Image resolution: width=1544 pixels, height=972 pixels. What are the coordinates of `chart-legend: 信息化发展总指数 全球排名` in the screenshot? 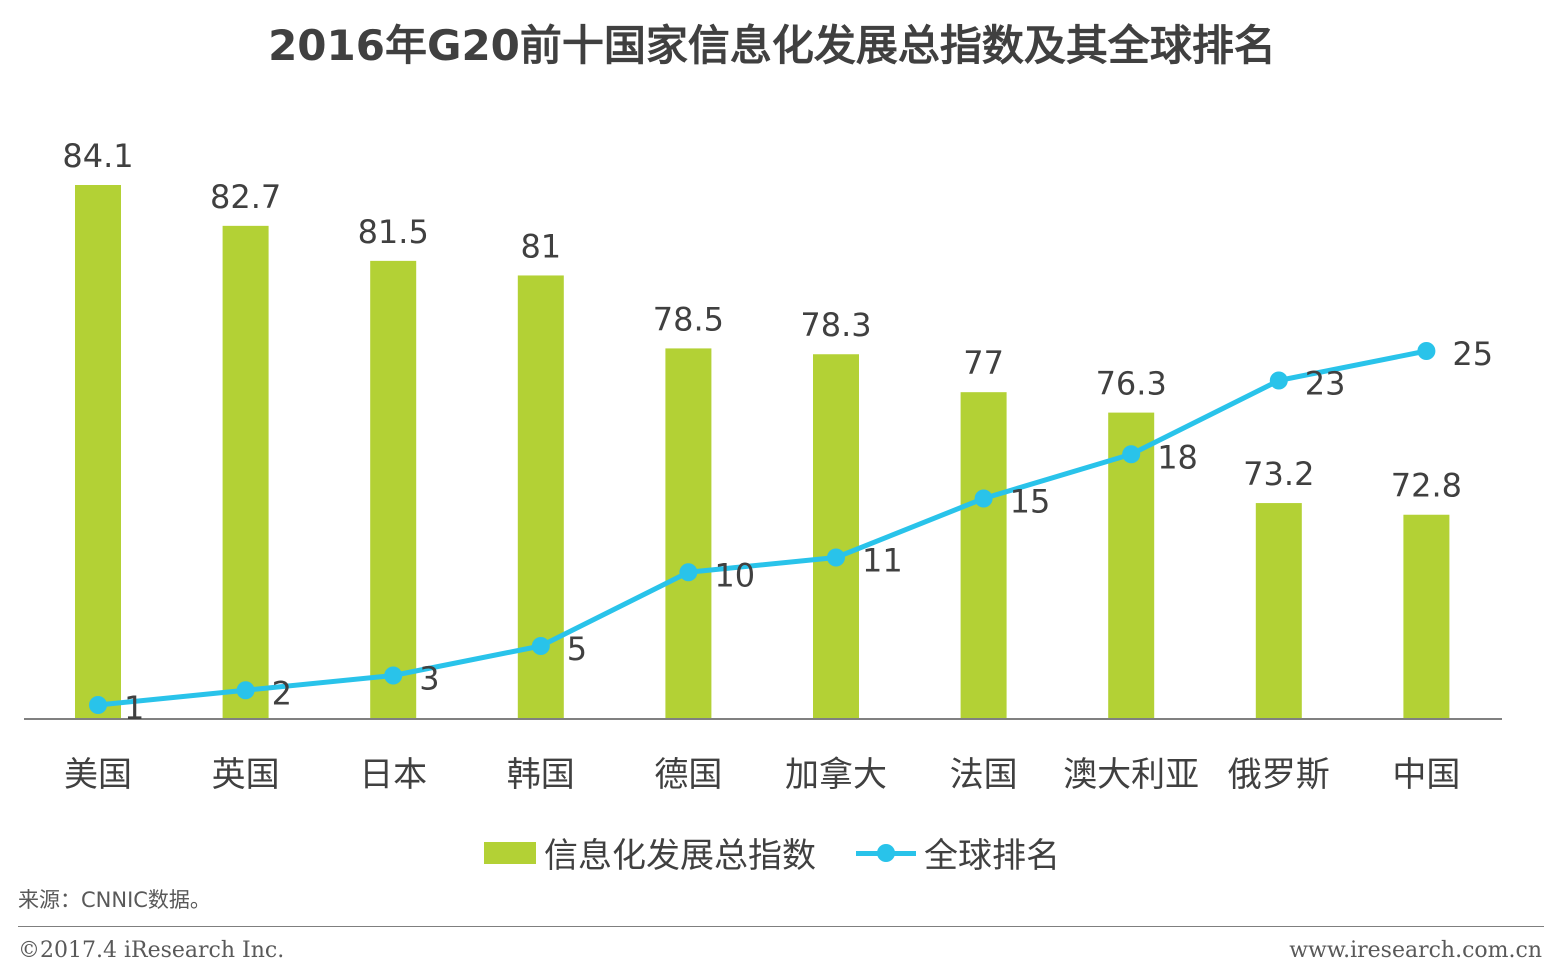 It's located at (772, 852).